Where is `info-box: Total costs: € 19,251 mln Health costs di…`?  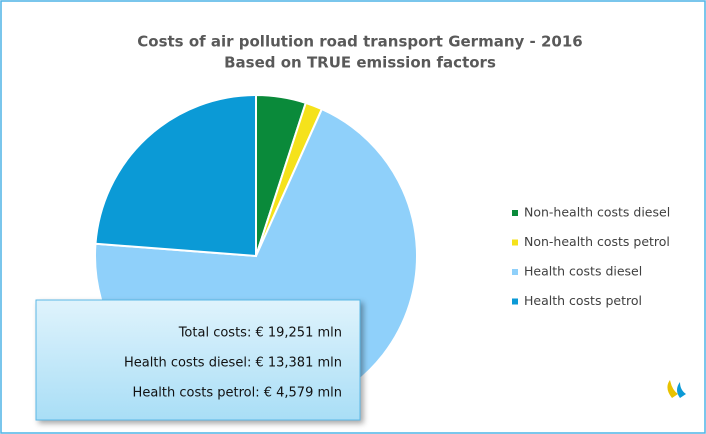 info-box: Total costs: € 19,251 mln Health costs di… is located at coordinates (198, 360).